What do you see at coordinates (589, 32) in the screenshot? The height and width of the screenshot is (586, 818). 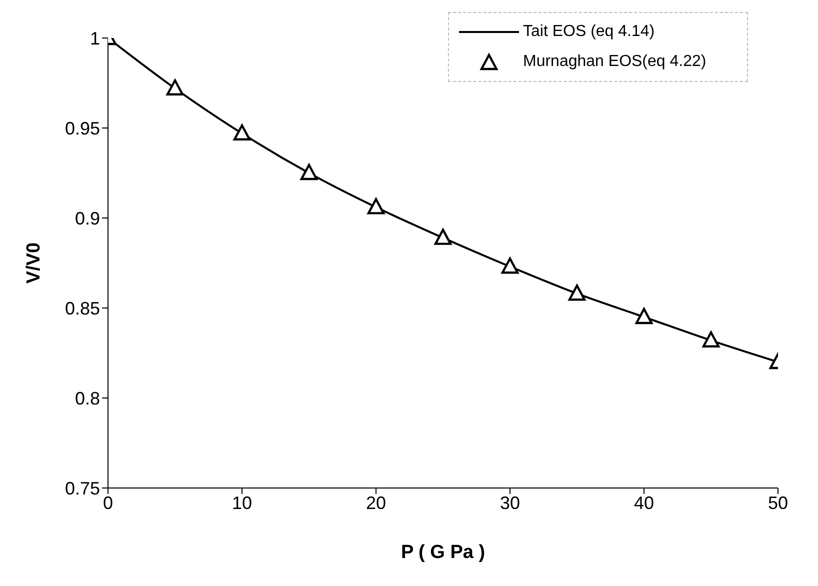 I see `legend-label: Tait EOS (eq 4.14)` at bounding box center [589, 32].